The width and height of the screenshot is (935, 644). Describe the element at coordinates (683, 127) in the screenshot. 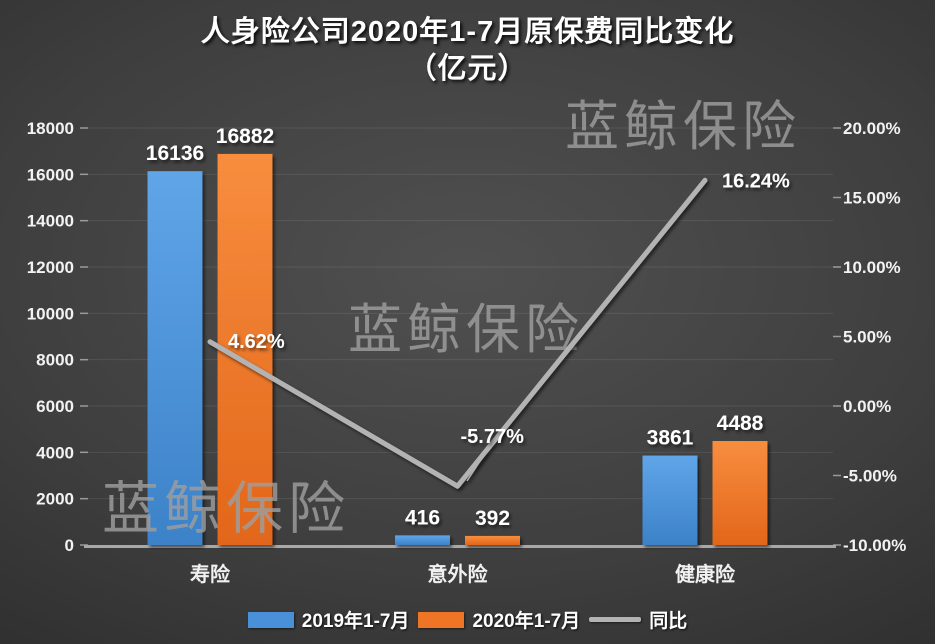

I see `watermark-top-right: 蓝鲸保险` at that location.